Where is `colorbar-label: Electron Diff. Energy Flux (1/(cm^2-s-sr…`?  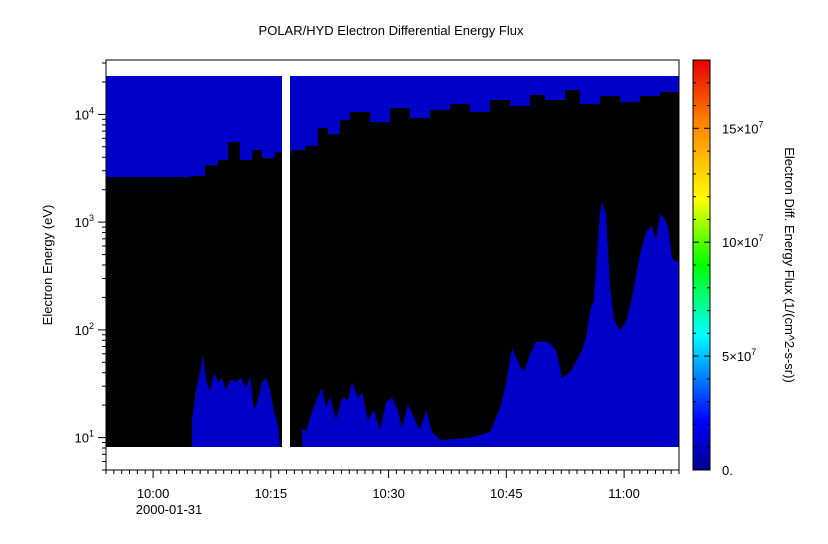 colorbar-label: Electron Diff. Energy Flux (1/(cm^2-s-sr… is located at coordinates (789, 265).